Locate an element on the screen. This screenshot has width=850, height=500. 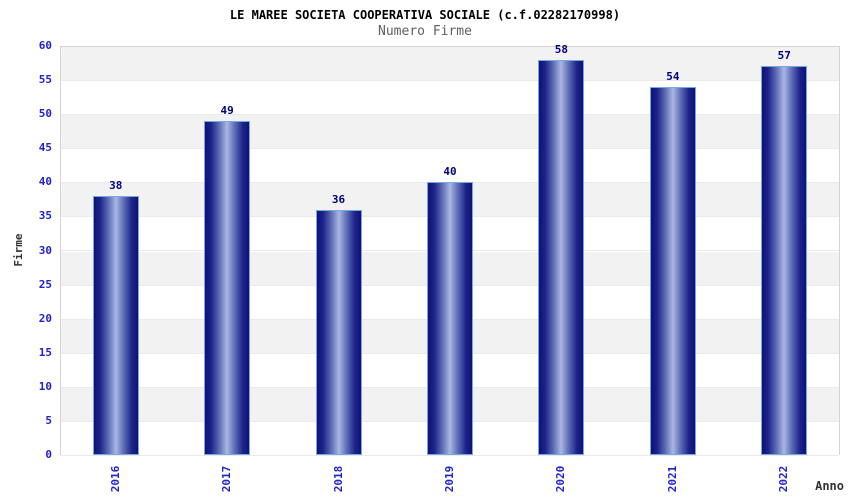
bar-value-label: 58 is located at coordinates (561, 49).